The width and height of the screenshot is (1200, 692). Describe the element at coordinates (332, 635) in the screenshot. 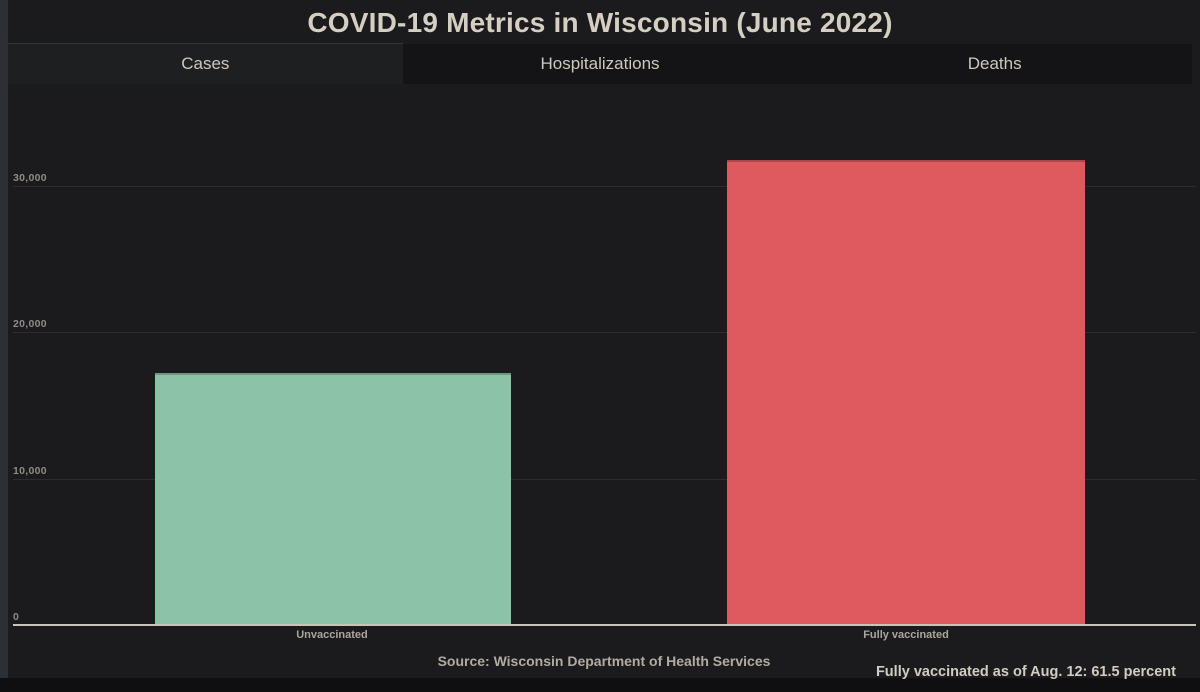

I see `x-label-unvaccinated: Unvaccinated` at that location.